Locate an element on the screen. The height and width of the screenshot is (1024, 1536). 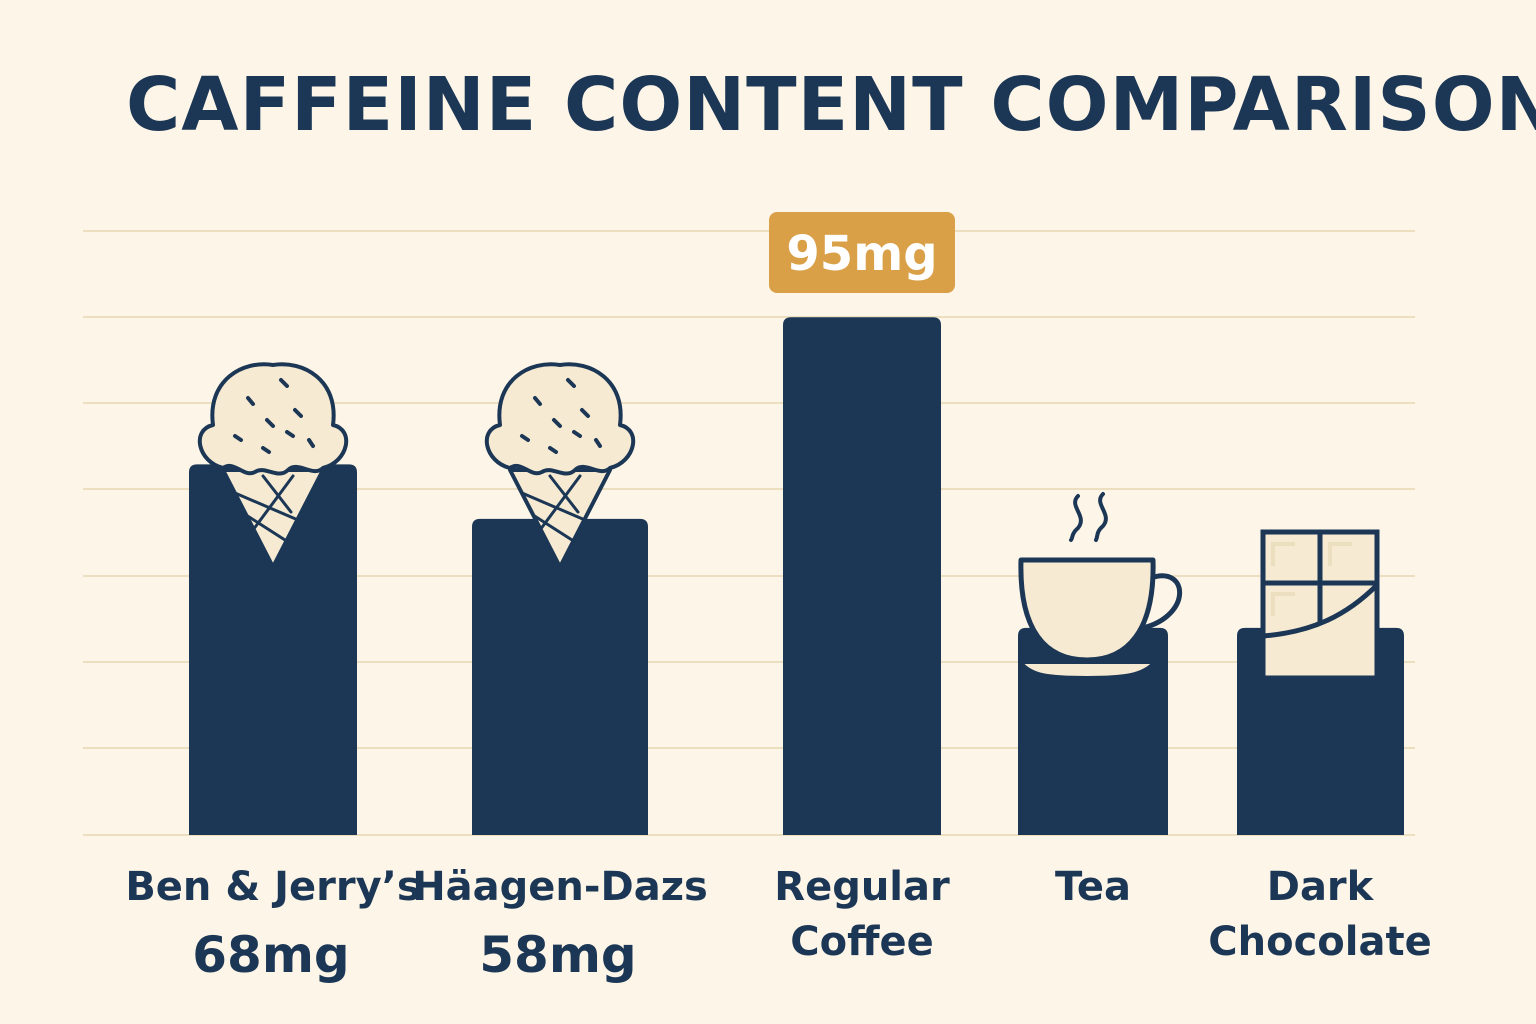
highlight-badge-bg is located at coordinates (862, 252).